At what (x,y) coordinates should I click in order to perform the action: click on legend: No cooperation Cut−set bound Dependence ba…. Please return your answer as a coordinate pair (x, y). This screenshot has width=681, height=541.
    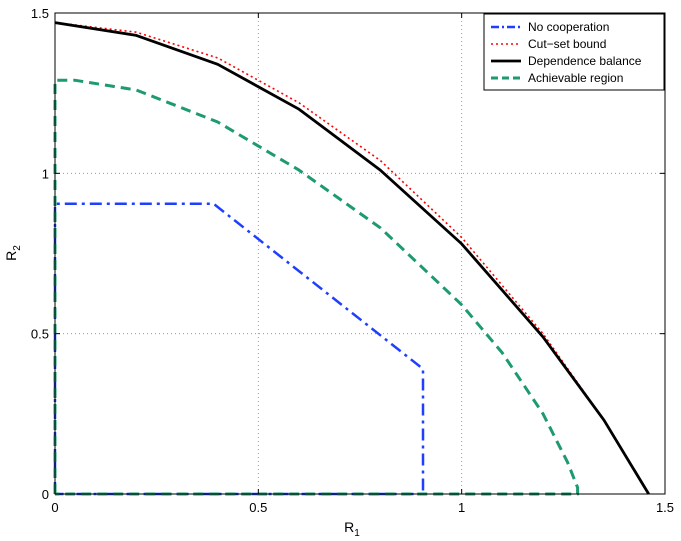
    Looking at the image, I should click on (574, 52).